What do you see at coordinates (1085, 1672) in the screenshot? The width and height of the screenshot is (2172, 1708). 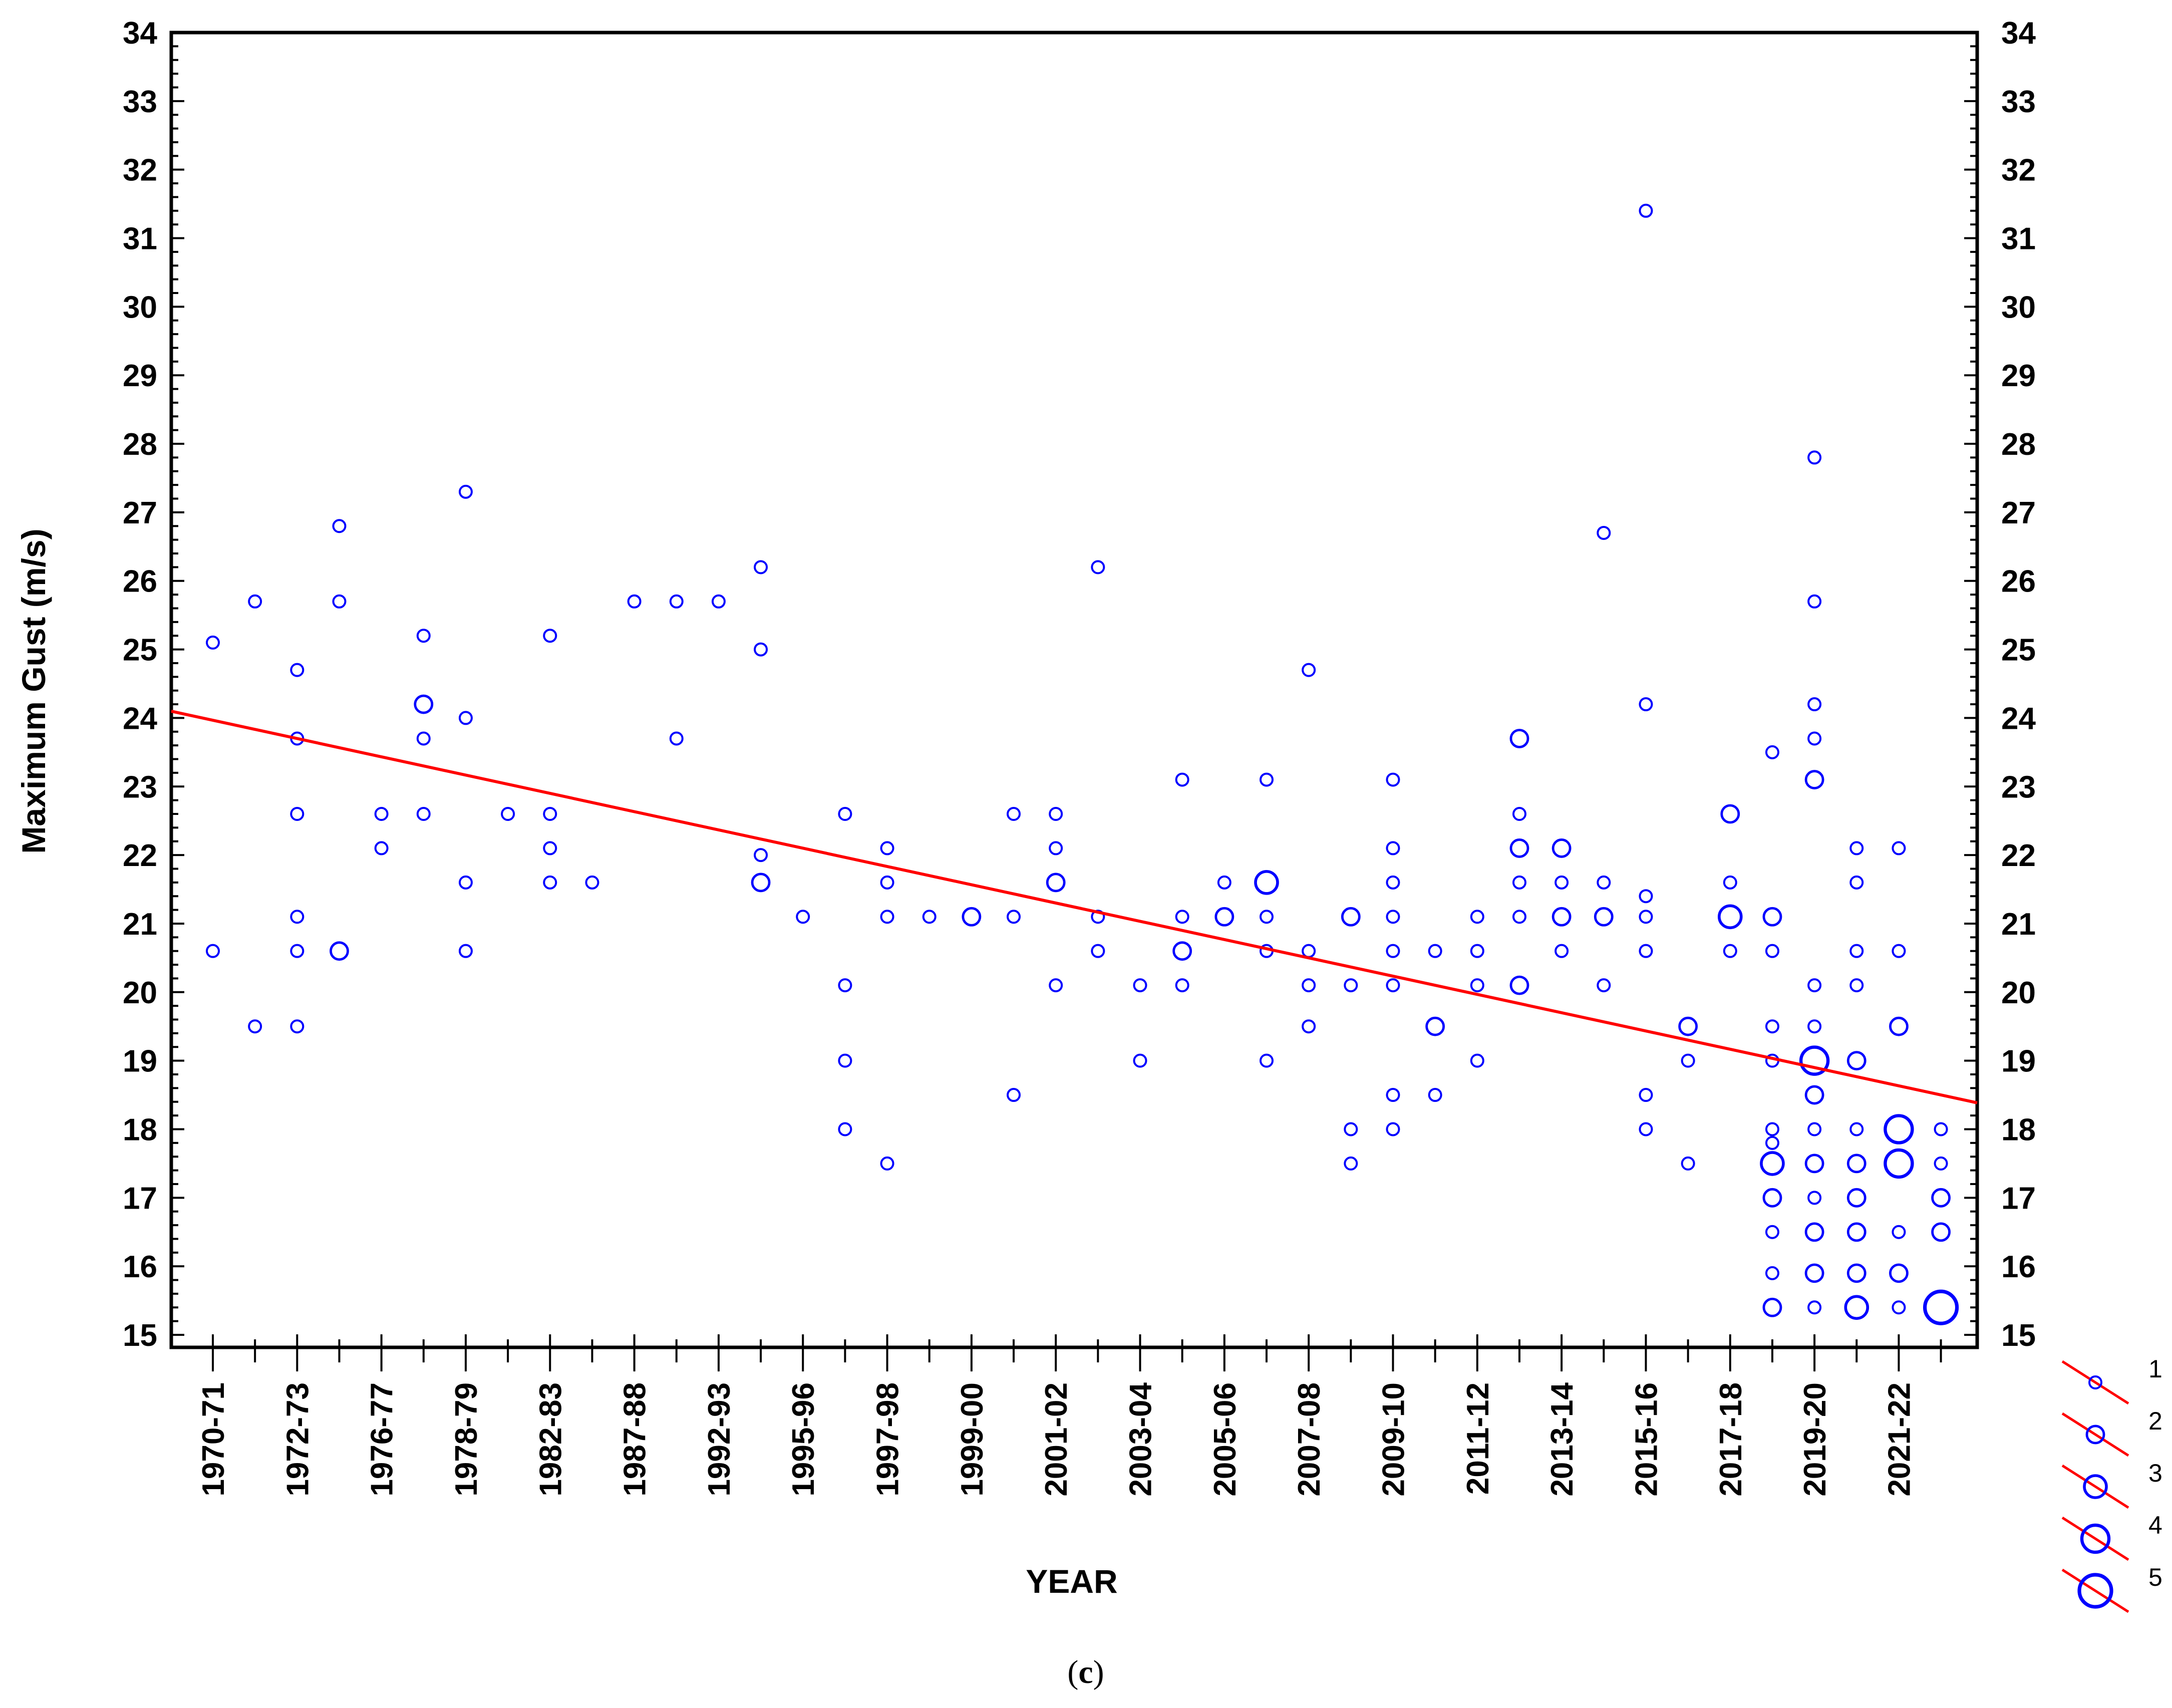 I see `figure-caption: (c)` at bounding box center [1085, 1672].